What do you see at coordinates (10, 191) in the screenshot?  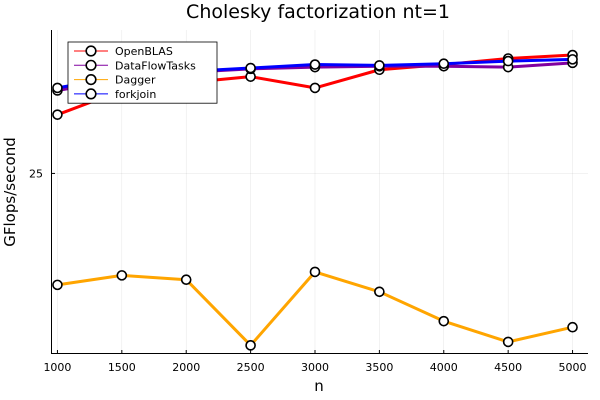 I see `y-axis-title: GFlops/second` at bounding box center [10, 191].